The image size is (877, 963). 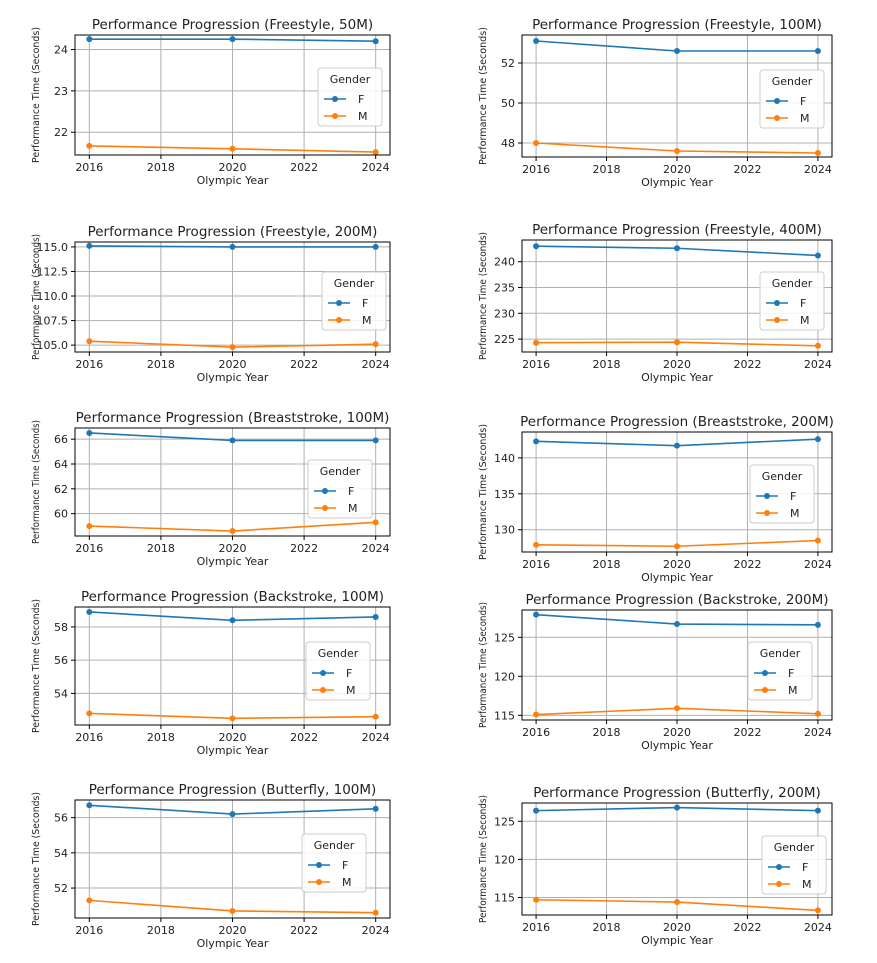 What do you see at coordinates (504, 821) in the screenshot?
I see `y-tick-label: 125` at bounding box center [504, 821].